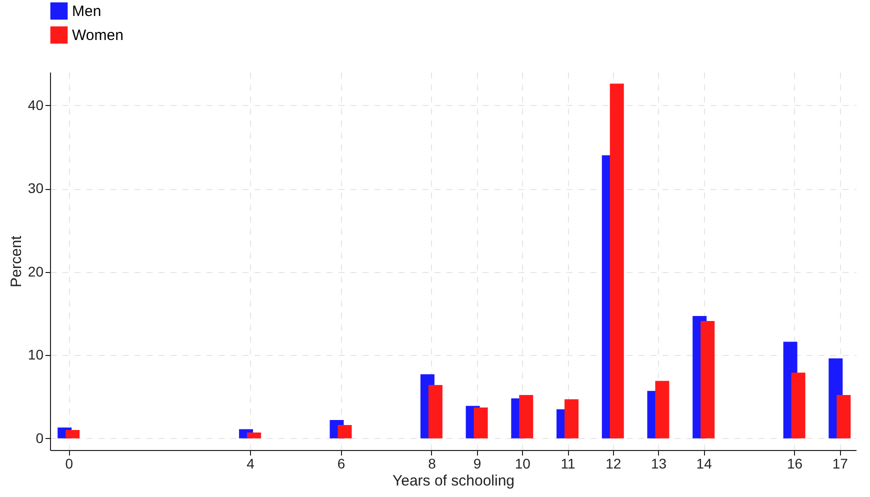 This screenshot has height=497, width=870. Describe the element at coordinates (36, 188) in the screenshot. I see `y-tick-label: 30` at that location.